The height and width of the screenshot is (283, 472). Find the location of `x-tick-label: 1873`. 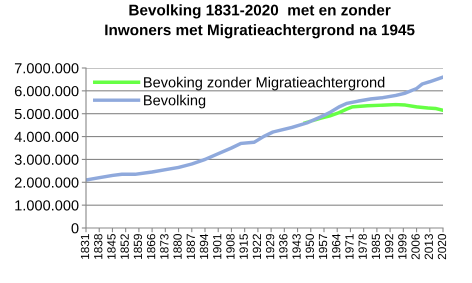

x-tick-label: 1873 is located at coordinates (164, 246).